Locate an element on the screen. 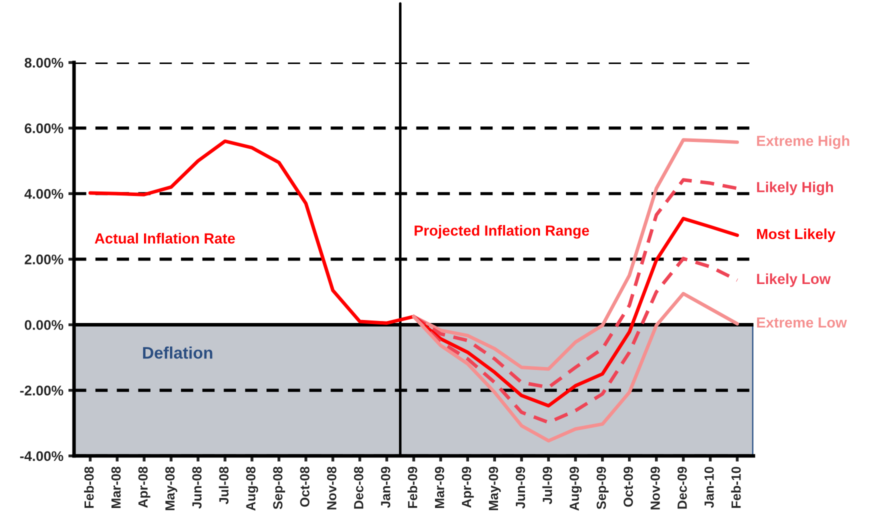 The width and height of the screenshot is (871, 521). x-tick-label: Apr-09 is located at coordinates (468, 487).